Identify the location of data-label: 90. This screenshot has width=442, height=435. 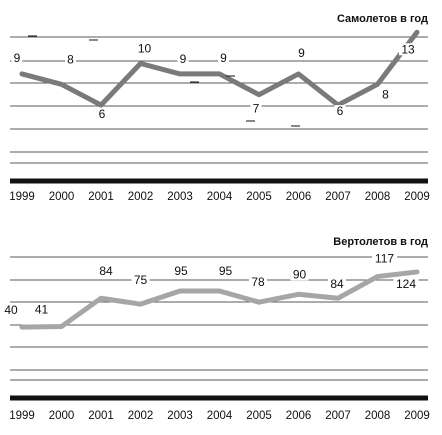
(300, 274).